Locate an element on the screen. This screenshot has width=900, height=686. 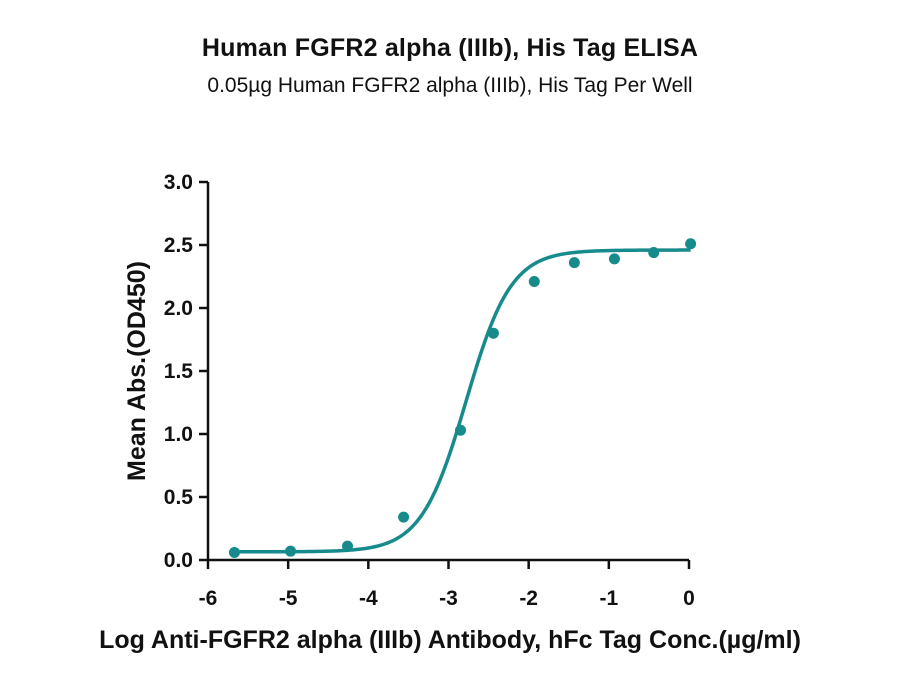
y-tick-label: 3.0 is located at coordinates (178, 182).